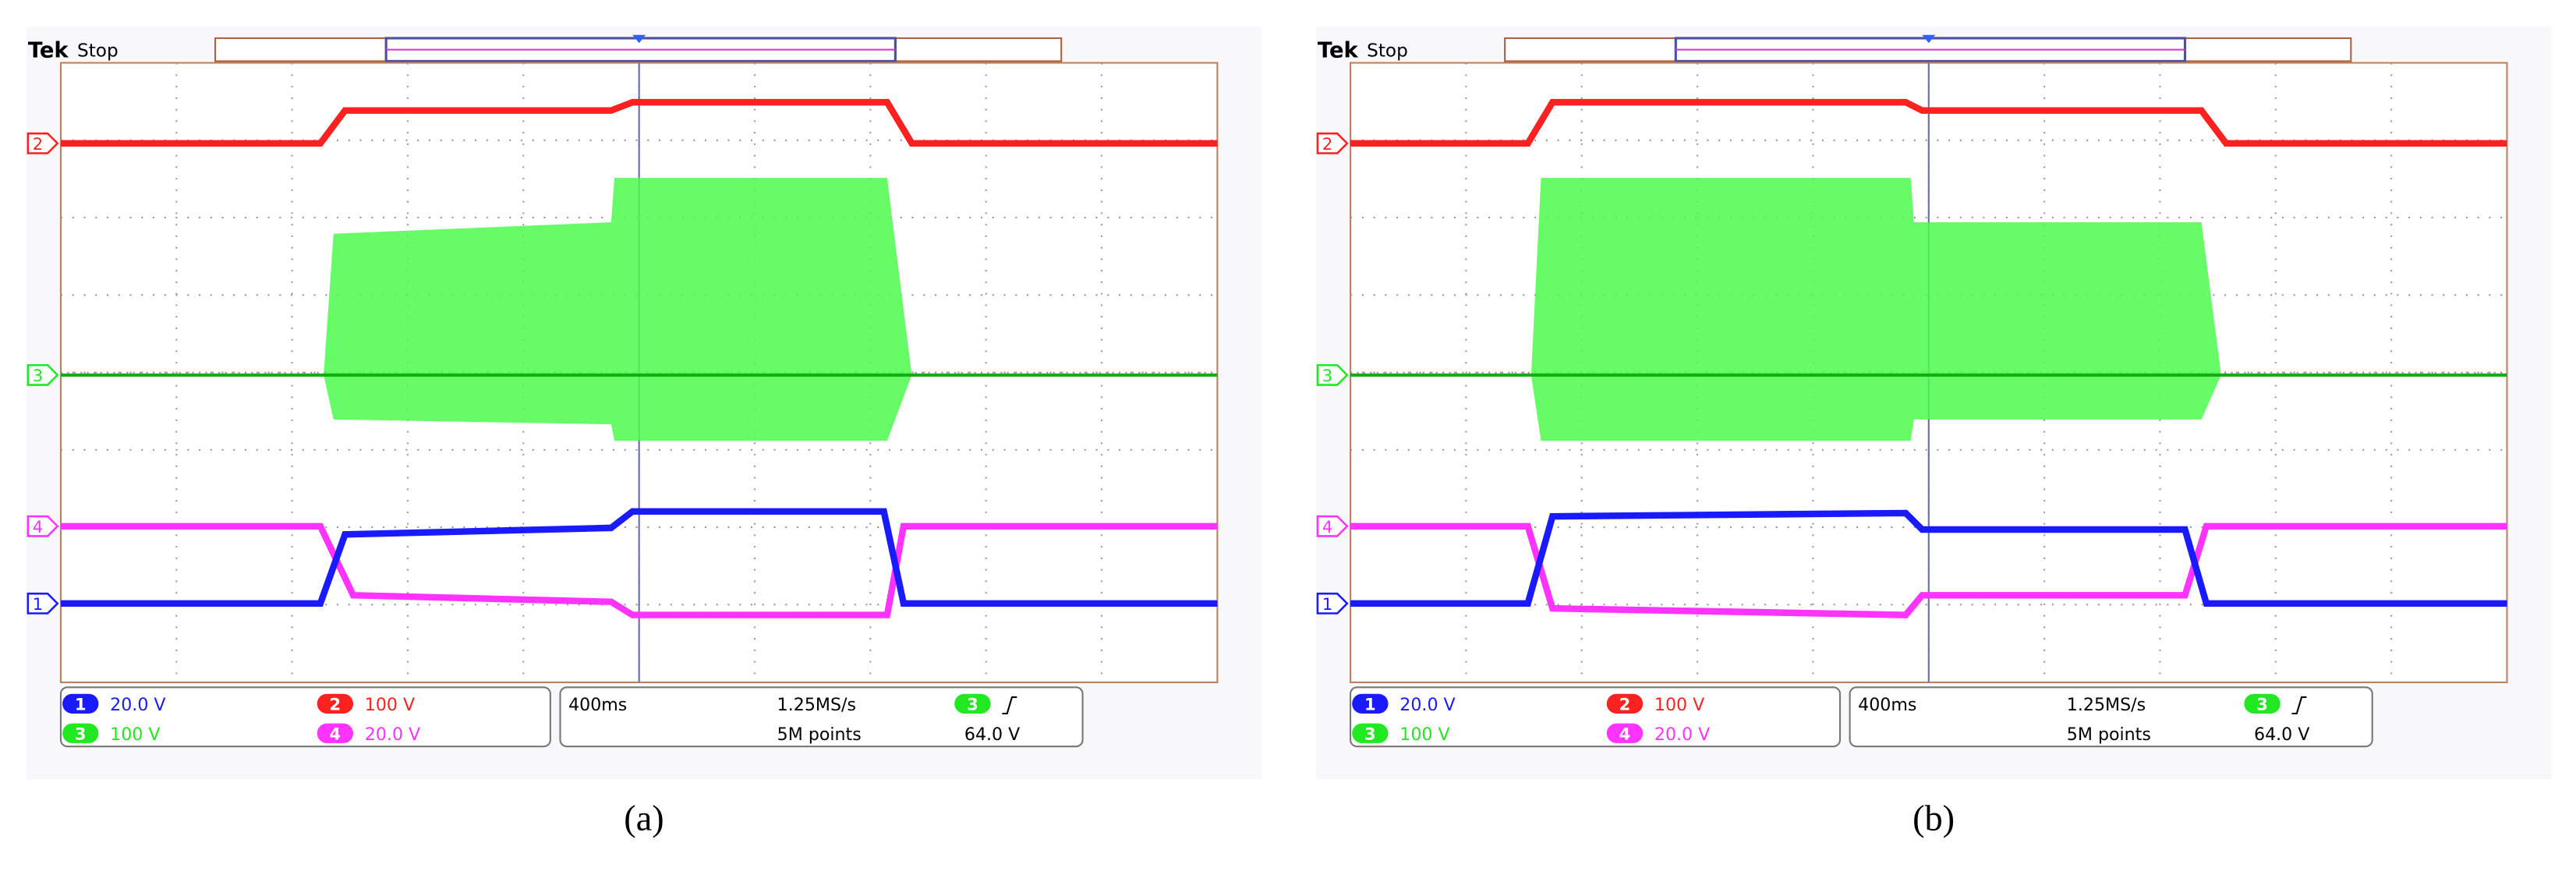 This screenshot has height=875, width=2576. Describe the element at coordinates (1934, 819) in the screenshot. I see `panel-label: (b)` at that location.